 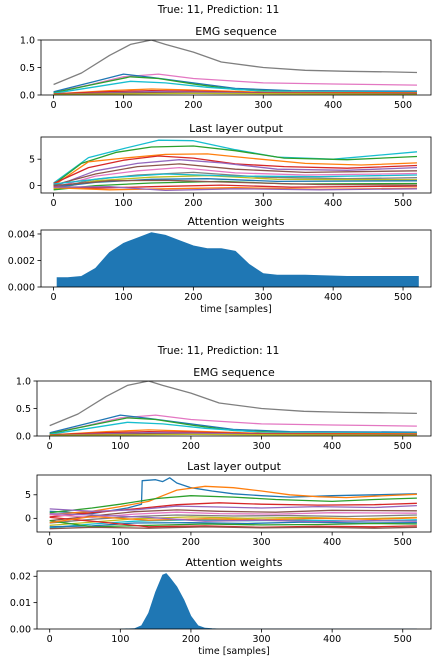 What do you see at coordinates (54, 297) in the screenshot?
I see `x-tick-label-3-1: 0` at bounding box center [54, 297].